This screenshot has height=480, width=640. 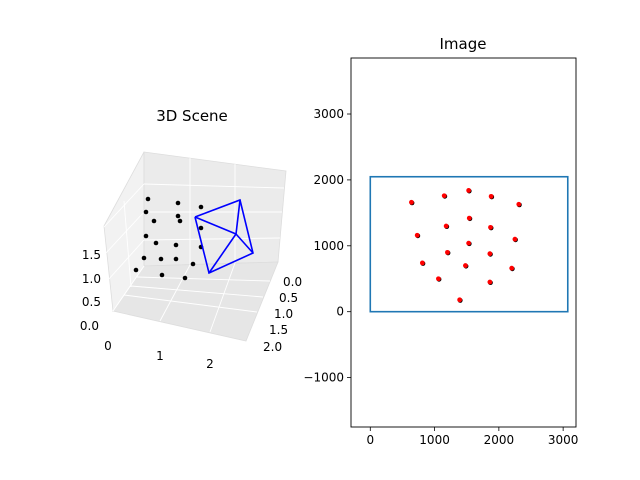 I want to click on scene-points, so click(x=168, y=238).